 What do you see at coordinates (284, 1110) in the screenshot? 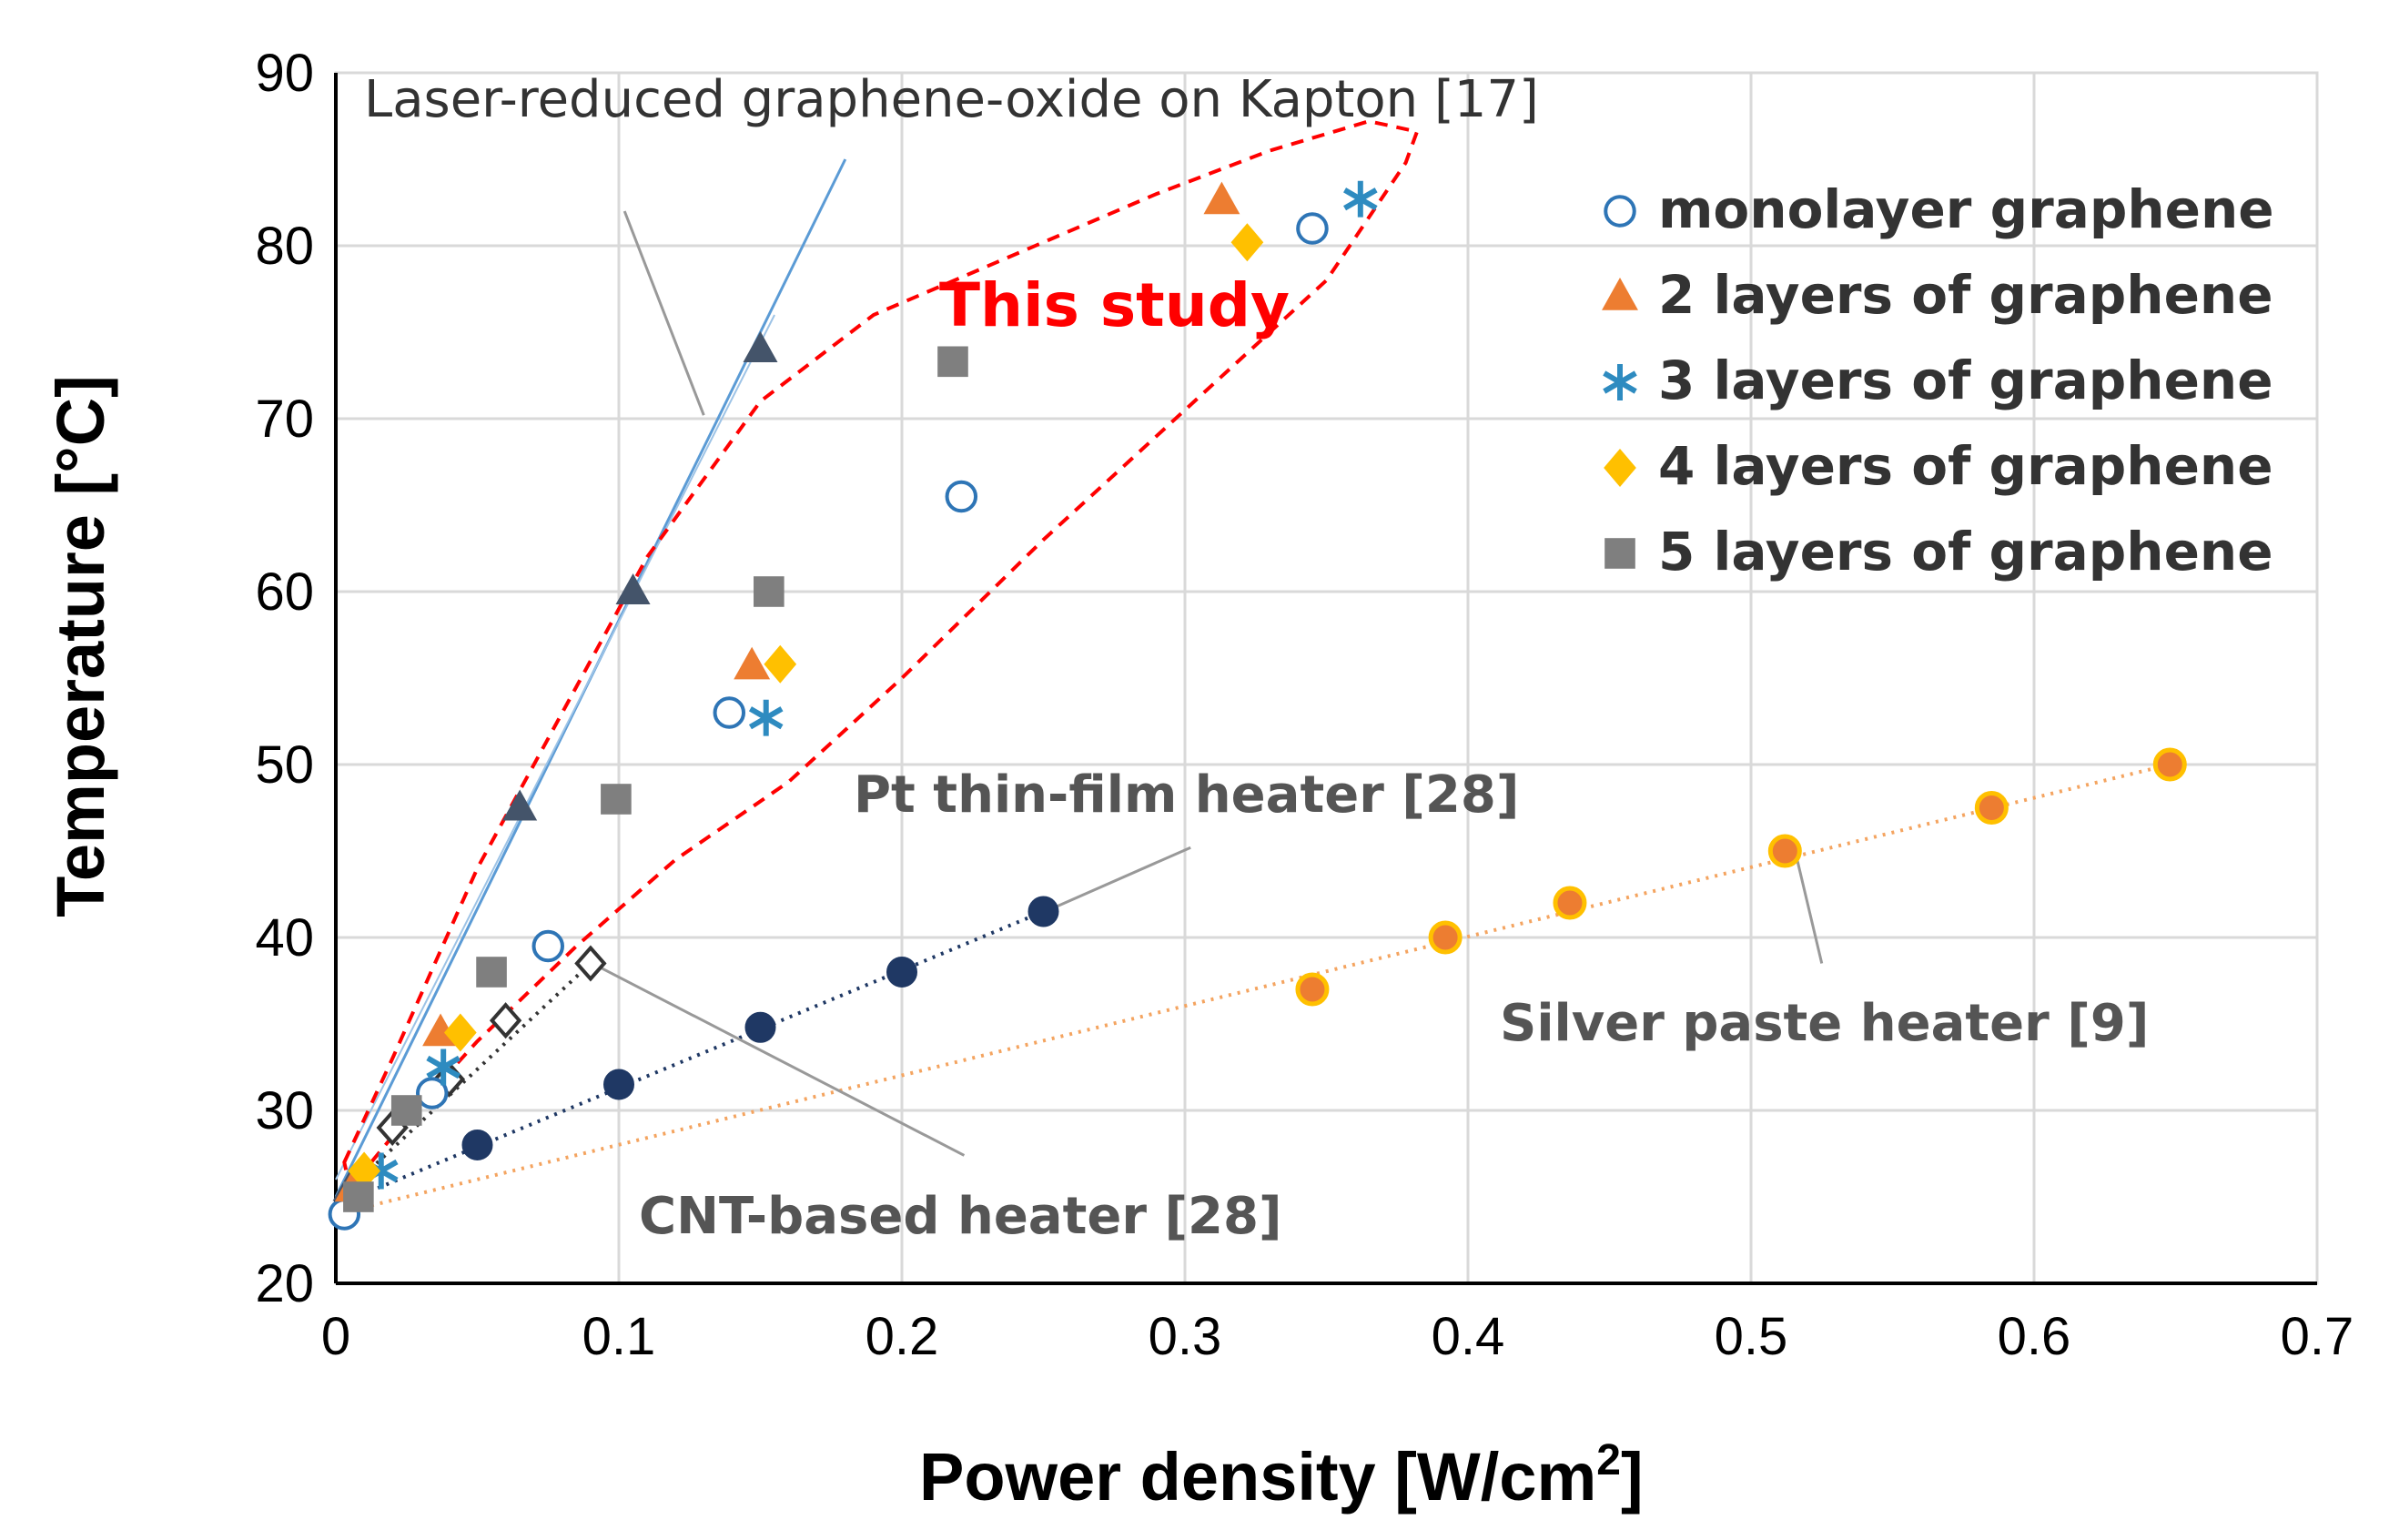
I see `y-tick-label: 30` at bounding box center [284, 1110].